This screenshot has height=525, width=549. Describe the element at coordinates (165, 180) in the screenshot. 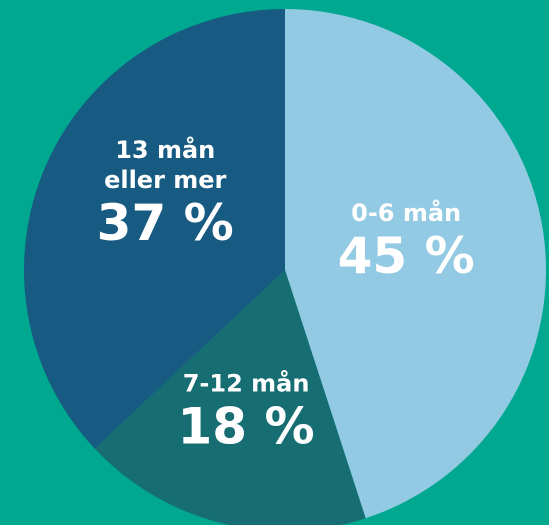

I see `slice-label-line: eller mer` at that location.